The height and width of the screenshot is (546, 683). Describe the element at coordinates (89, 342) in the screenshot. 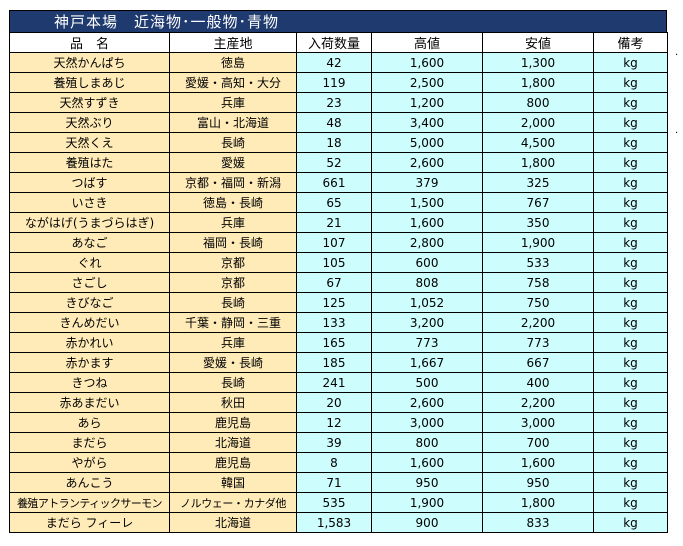

I see `cell-name: 赤かれい` at that location.